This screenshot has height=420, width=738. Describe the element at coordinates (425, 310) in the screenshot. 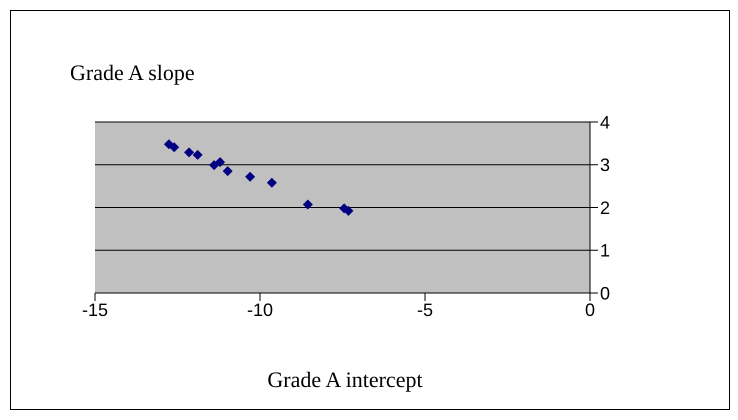

I see `x-tick-label: -5` at that location.